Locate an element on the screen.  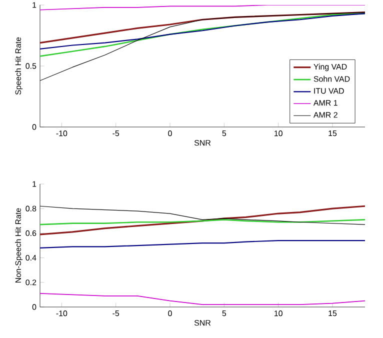
line-series is located at coordinates (202, 31).